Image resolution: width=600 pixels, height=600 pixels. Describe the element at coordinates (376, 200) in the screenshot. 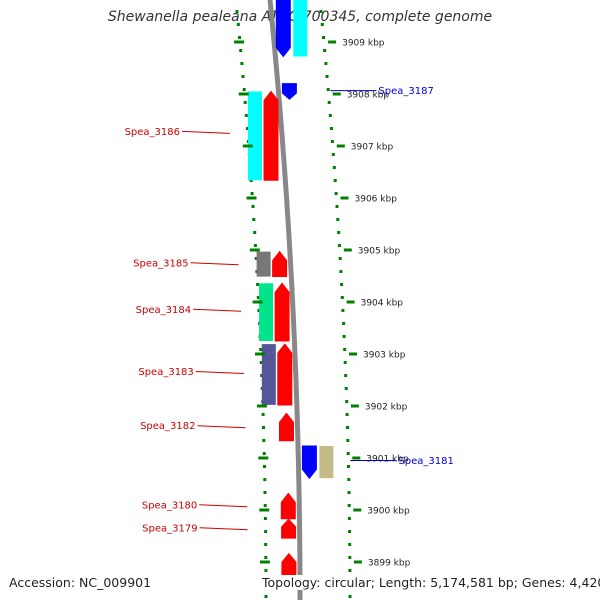

I see `tick-label: 3906 kbp` at that location.